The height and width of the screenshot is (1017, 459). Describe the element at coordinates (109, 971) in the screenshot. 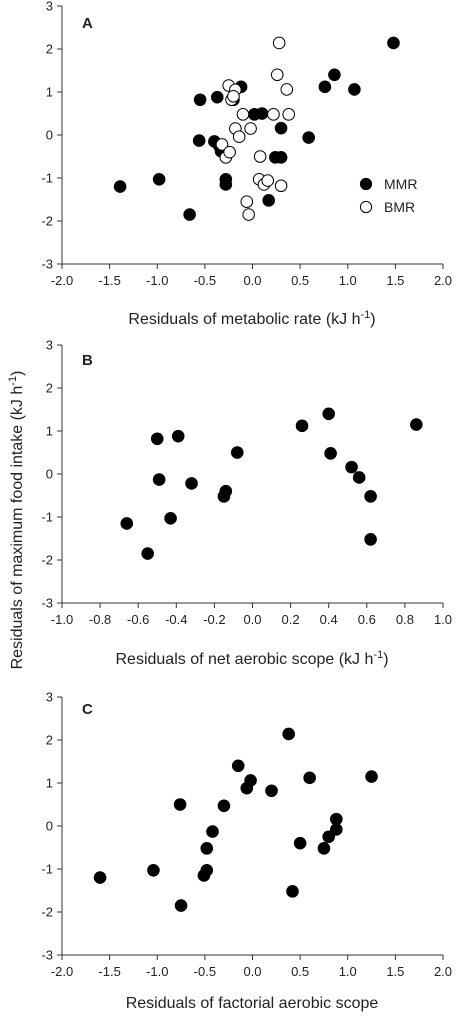

I see `x-tick-label: -1.5` at that location.